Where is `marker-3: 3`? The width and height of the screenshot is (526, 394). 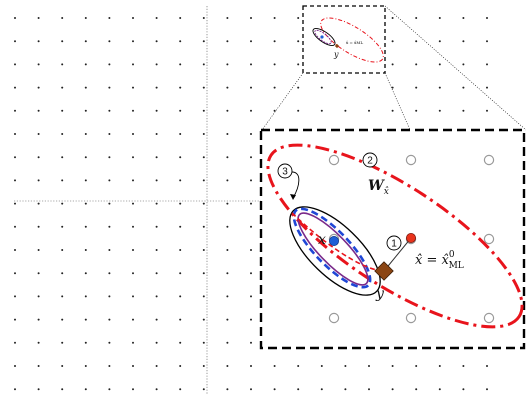 marker-3: 3 is located at coordinates (285, 171).